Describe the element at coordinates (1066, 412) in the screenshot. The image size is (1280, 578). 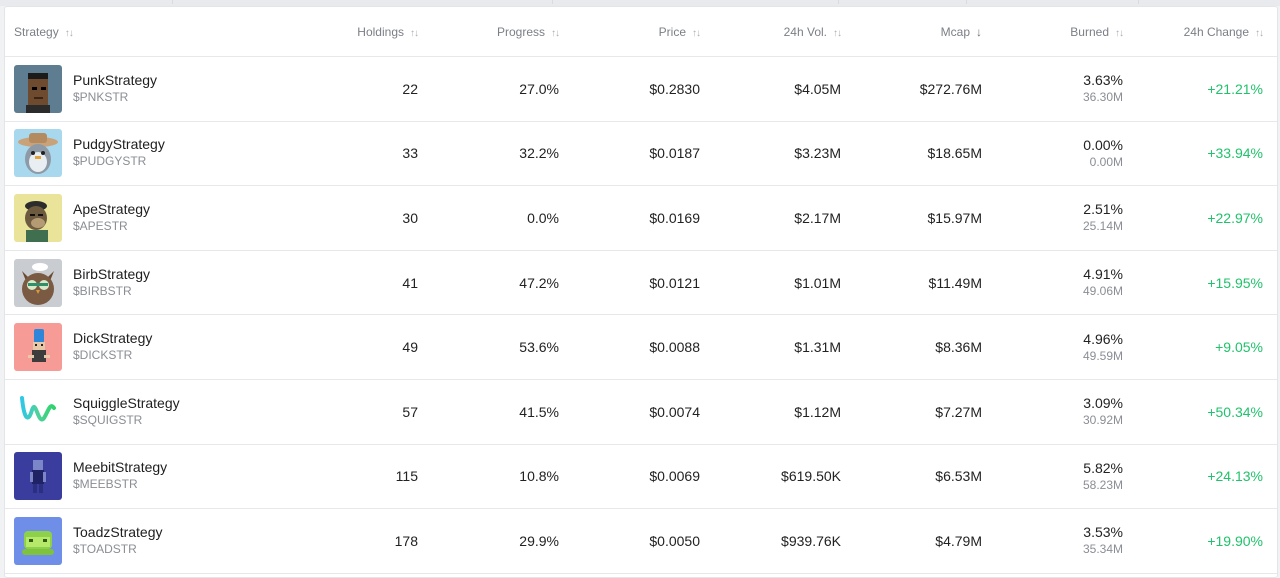
I see `burned-cell: 3.09% 30.92M` at that location.